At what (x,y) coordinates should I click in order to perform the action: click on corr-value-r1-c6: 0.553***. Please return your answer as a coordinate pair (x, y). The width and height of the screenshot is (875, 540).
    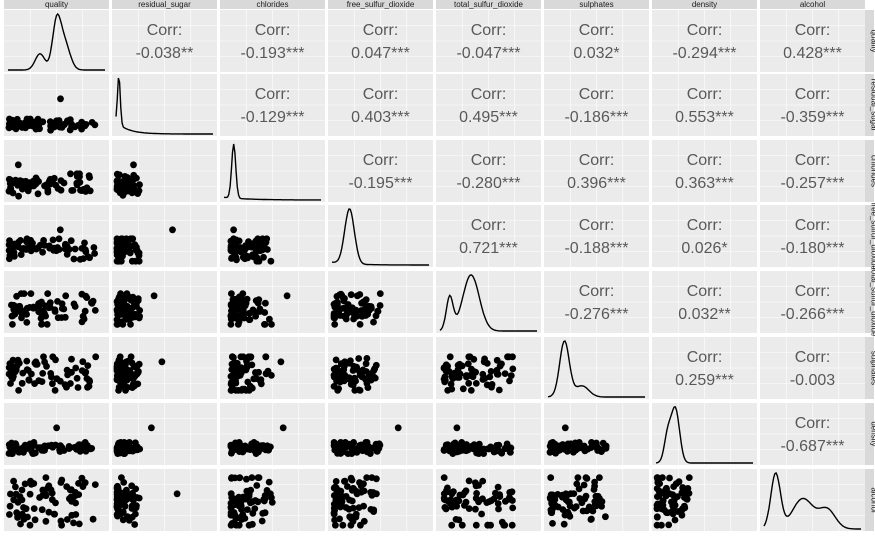
    Looking at the image, I should click on (704, 117).